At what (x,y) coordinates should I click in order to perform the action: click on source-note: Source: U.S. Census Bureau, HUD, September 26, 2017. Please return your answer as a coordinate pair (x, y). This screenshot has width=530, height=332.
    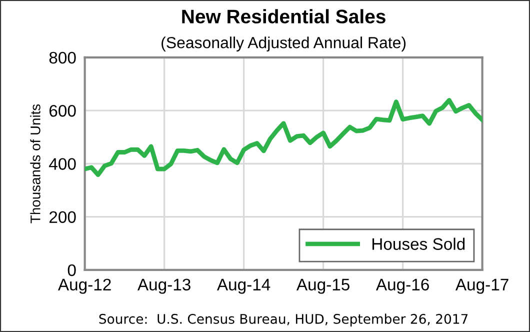
    Looking at the image, I should click on (283, 320).